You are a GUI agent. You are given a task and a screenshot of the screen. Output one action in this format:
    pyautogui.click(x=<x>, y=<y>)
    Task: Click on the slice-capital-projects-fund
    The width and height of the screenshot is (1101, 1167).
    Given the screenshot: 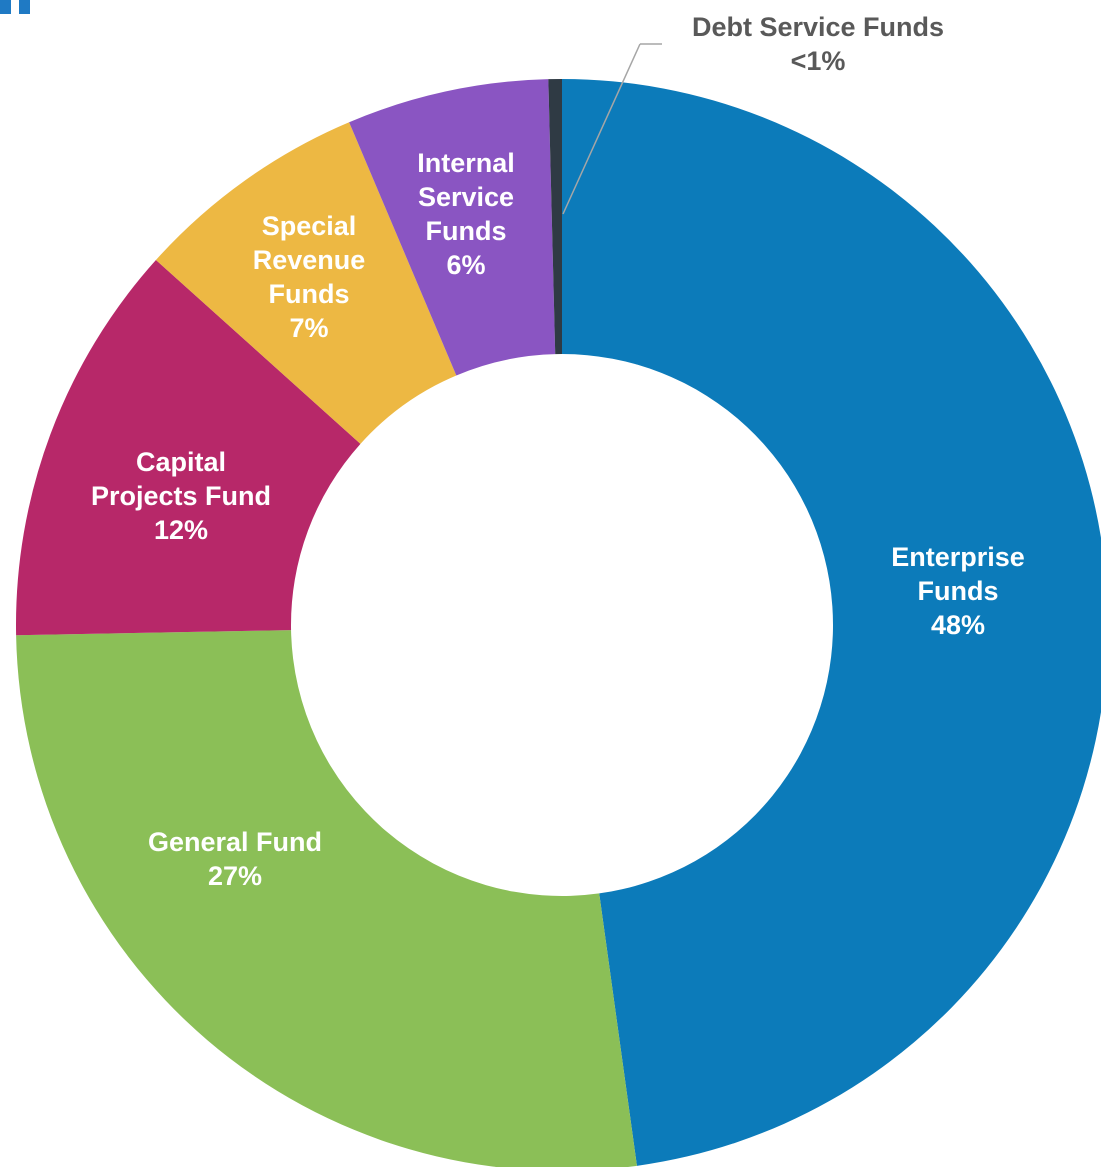 What is the action you would take?
    pyautogui.click(x=188, y=447)
    